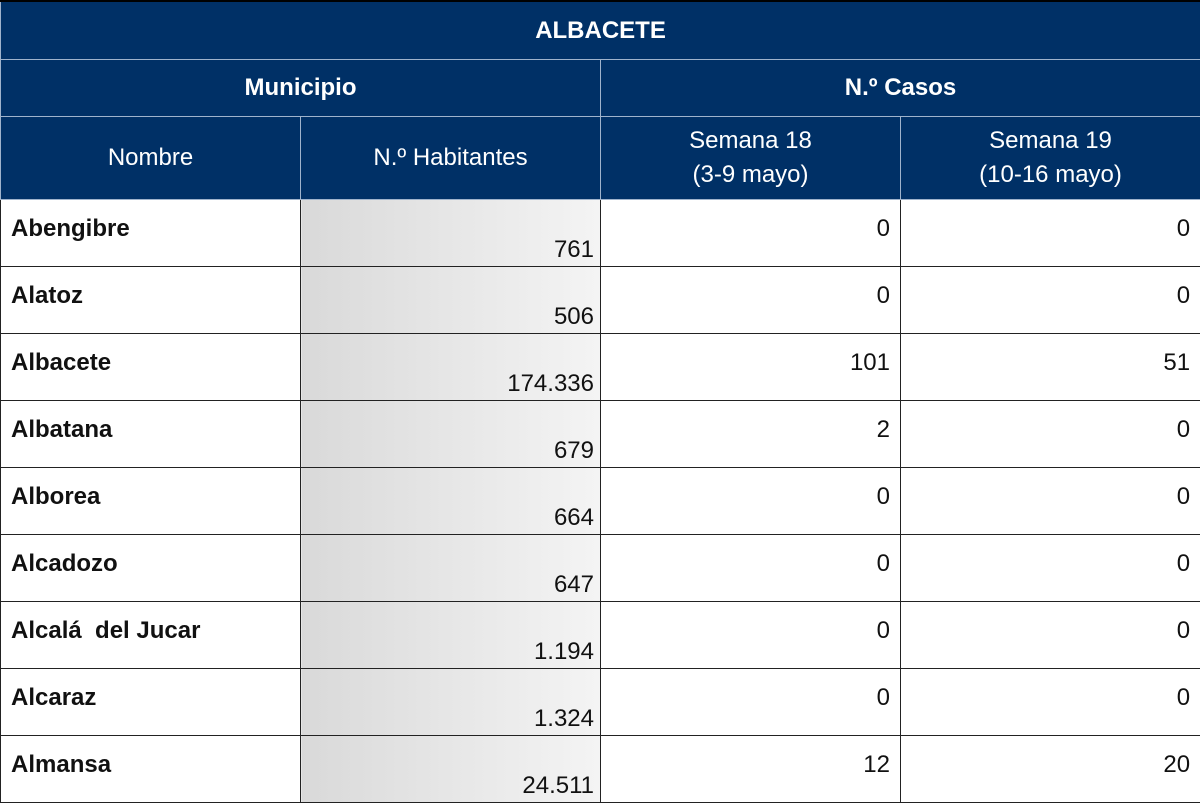 This screenshot has width=1200, height=803. Describe the element at coordinates (1050, 175) in the screenshot. I see `semana19-header-line2: (10-16 mayo)` at that location.